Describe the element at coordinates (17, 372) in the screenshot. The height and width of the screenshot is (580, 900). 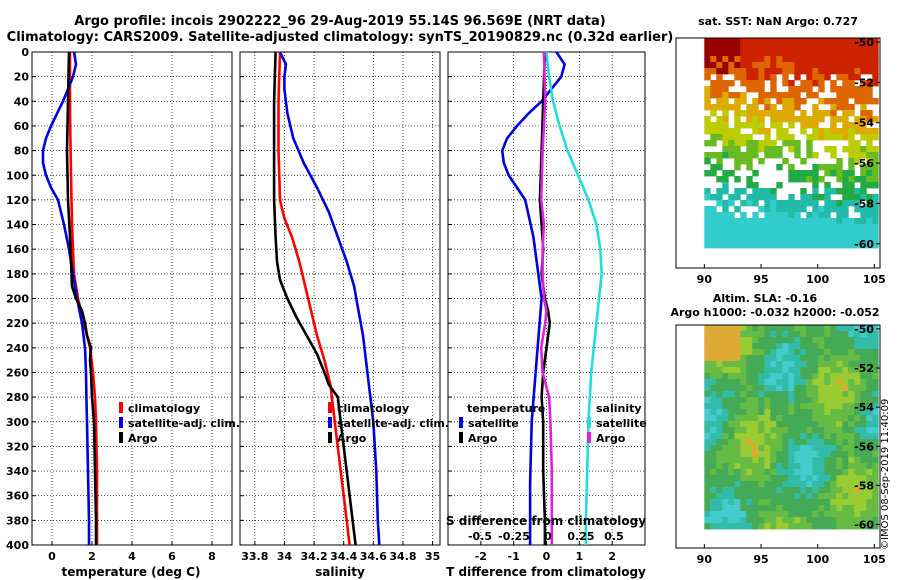
I see `y-tick-label: 260` at that location.